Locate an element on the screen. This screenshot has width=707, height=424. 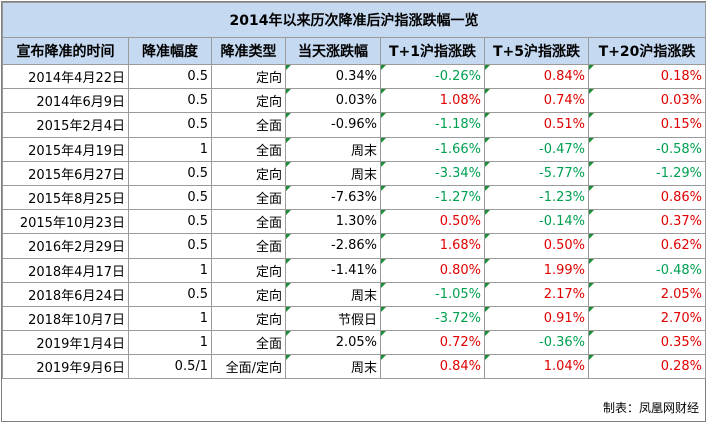
cell-announce-date: 2015年10月23日 is located at coordinates (65, 222).